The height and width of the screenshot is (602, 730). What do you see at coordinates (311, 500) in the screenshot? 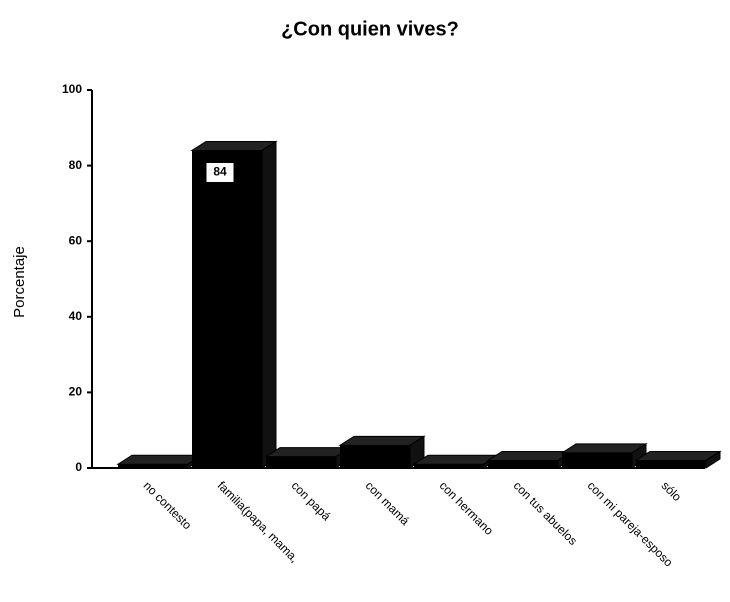
I see `x-tick-label: con papá` at bounding box center [311, 500].